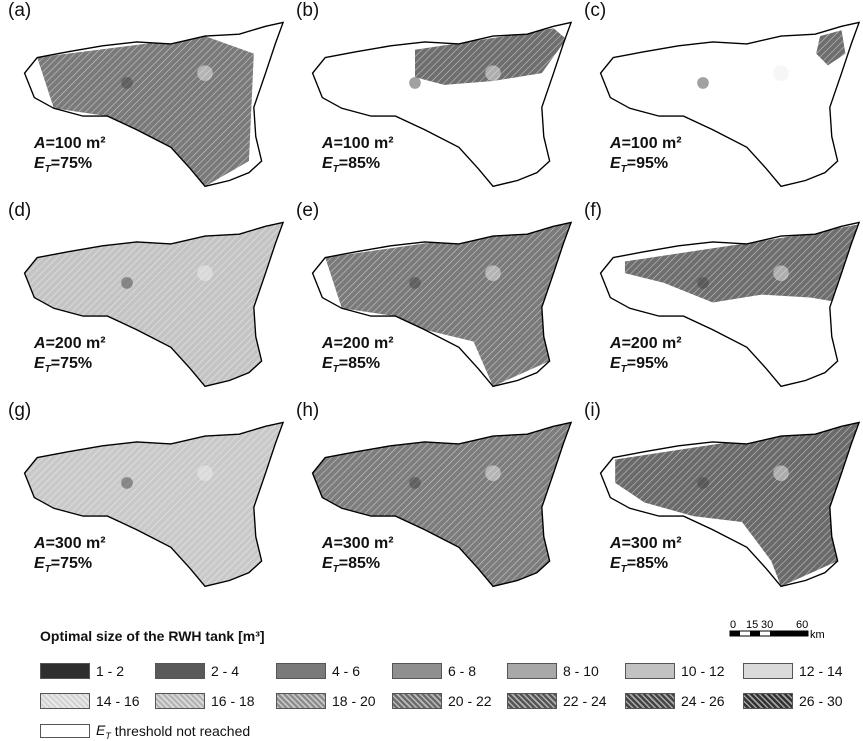  Describe the element at coordinates (462, 671) in the screenshot. I see `legend-label: 6 - 8` at that location.